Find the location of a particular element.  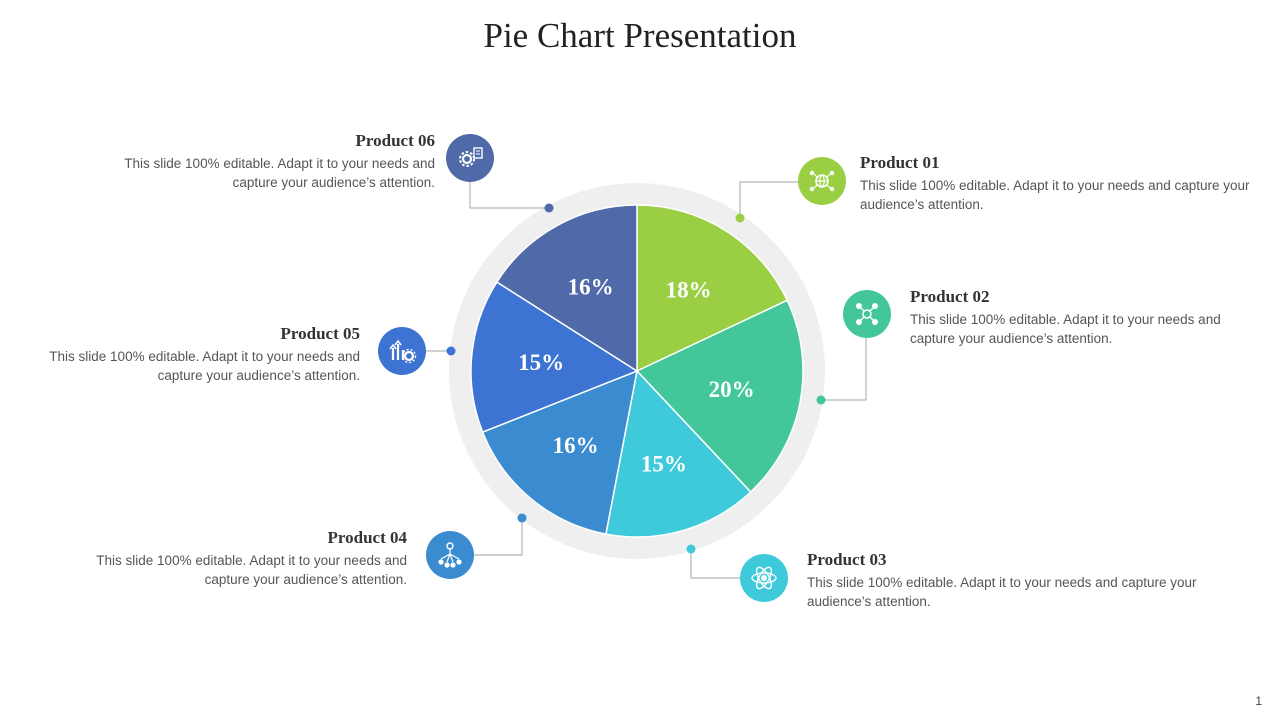

pie-slices is located at coordinates (637, 371).